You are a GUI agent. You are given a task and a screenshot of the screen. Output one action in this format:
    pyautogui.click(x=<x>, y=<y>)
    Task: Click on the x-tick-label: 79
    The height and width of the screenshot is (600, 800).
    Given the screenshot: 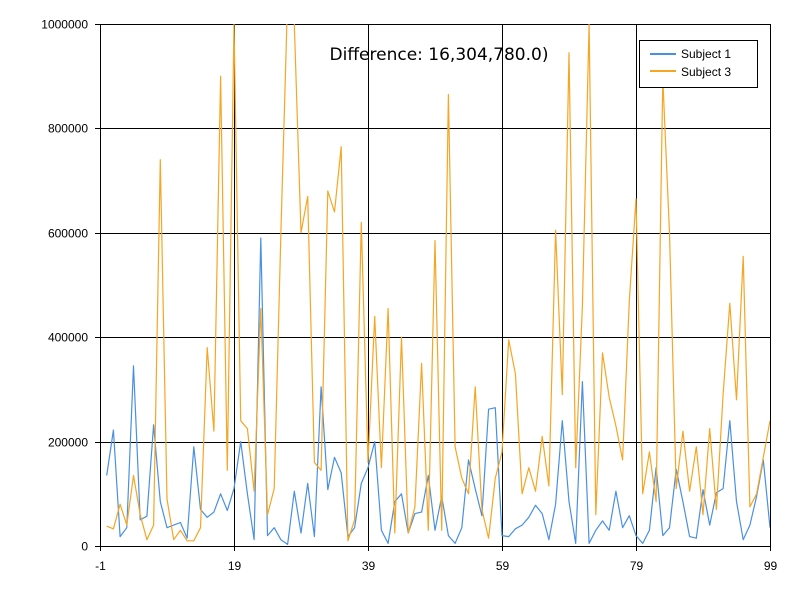 What is the action you would take?
    pyautogui.click(x=637, y=566)
    